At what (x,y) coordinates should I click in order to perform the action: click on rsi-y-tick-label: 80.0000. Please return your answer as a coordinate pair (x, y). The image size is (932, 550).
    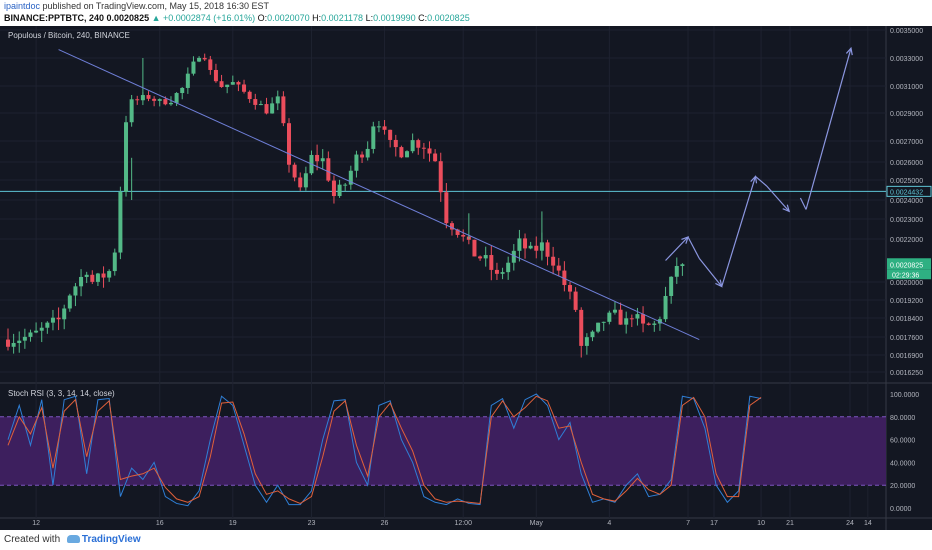
    Looking at the image, I should click on (902, 418).